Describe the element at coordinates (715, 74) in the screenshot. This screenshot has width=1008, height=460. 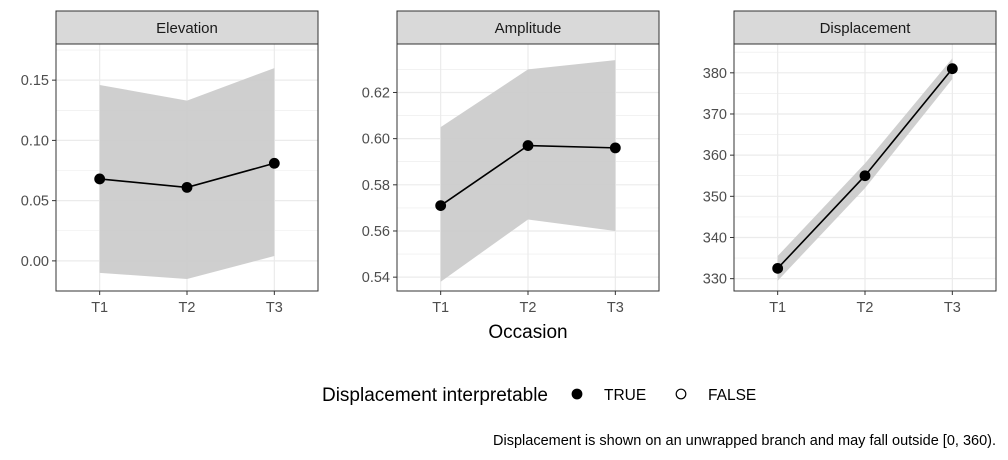
I see `y-tick-label: 380` at that location.